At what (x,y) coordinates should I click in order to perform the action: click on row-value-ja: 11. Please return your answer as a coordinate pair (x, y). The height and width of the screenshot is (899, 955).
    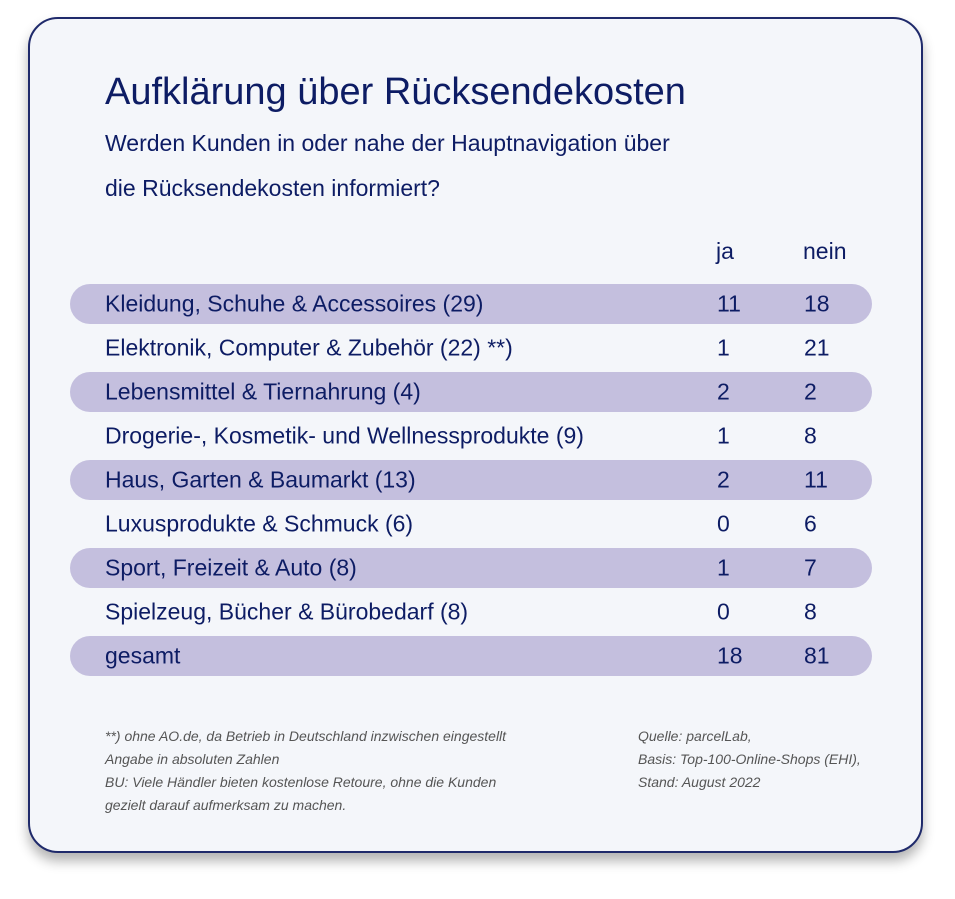
    Looking at the image, I should click on (729, 303).